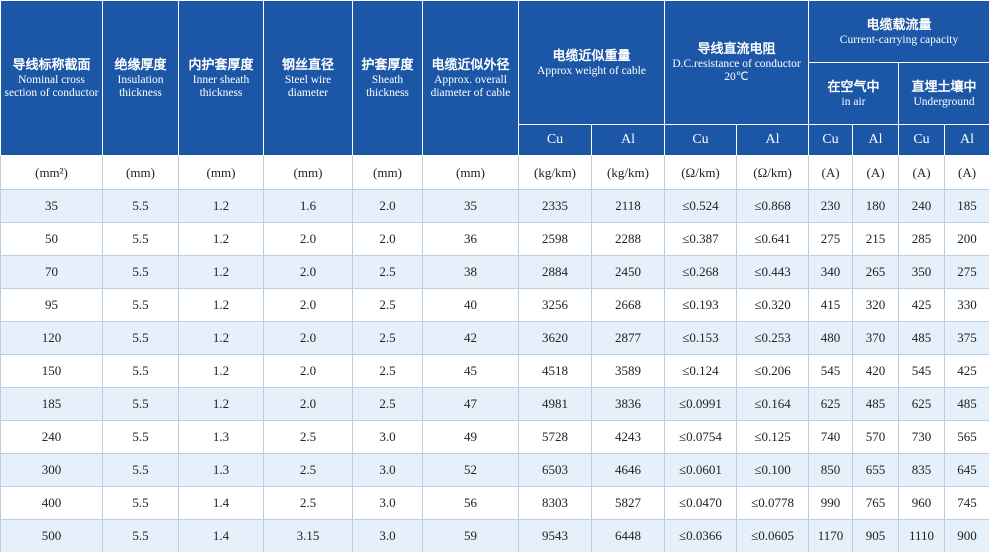 The width and height of the screenshot is (989, 552). I want to click on header-zh: 护套厚度, so click(387, 65).